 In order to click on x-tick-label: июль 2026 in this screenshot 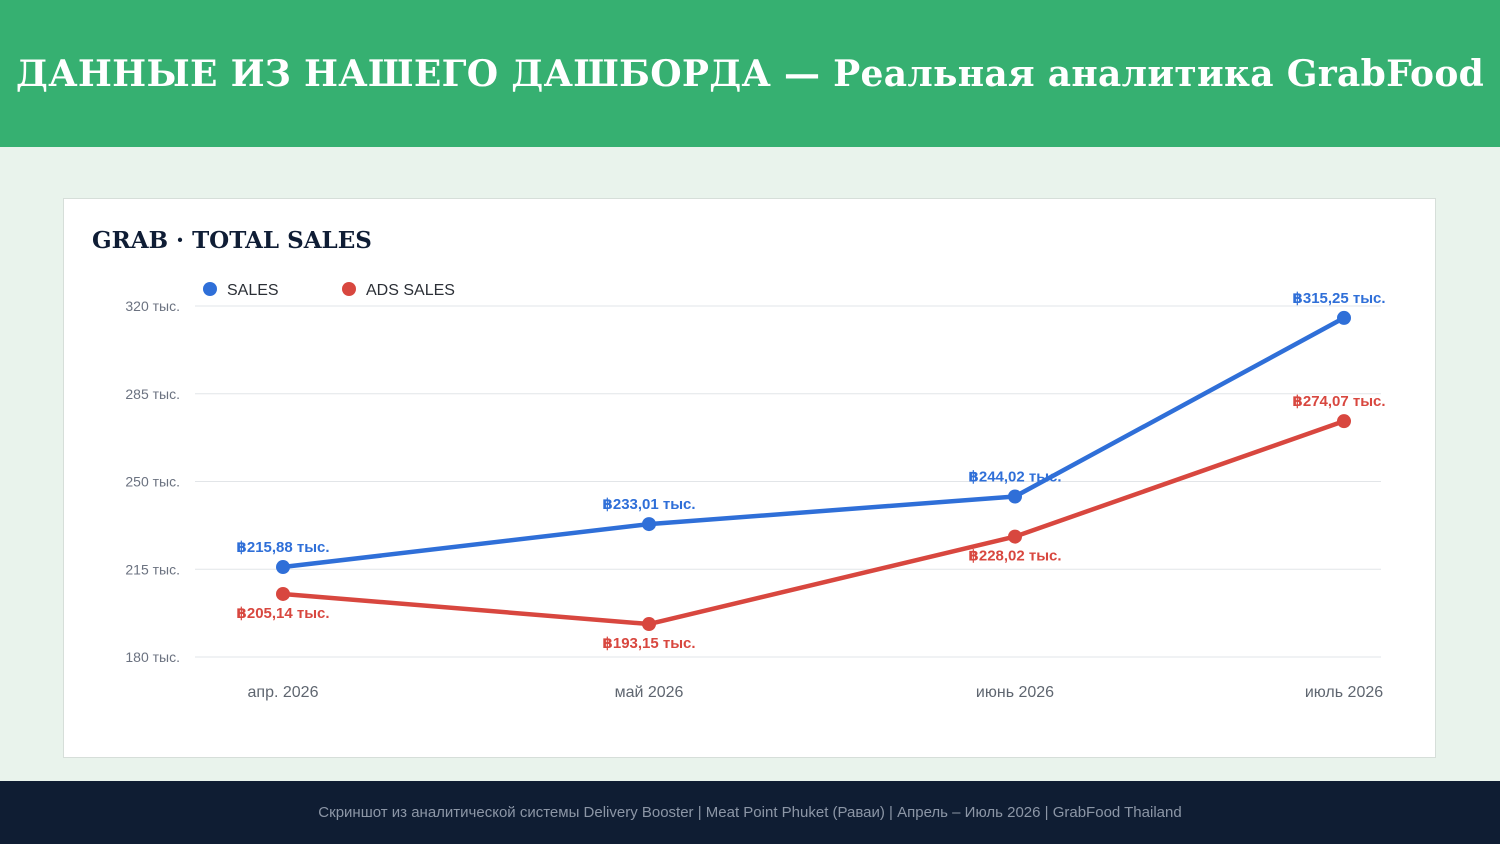, I will do `click(1344, 692)`.